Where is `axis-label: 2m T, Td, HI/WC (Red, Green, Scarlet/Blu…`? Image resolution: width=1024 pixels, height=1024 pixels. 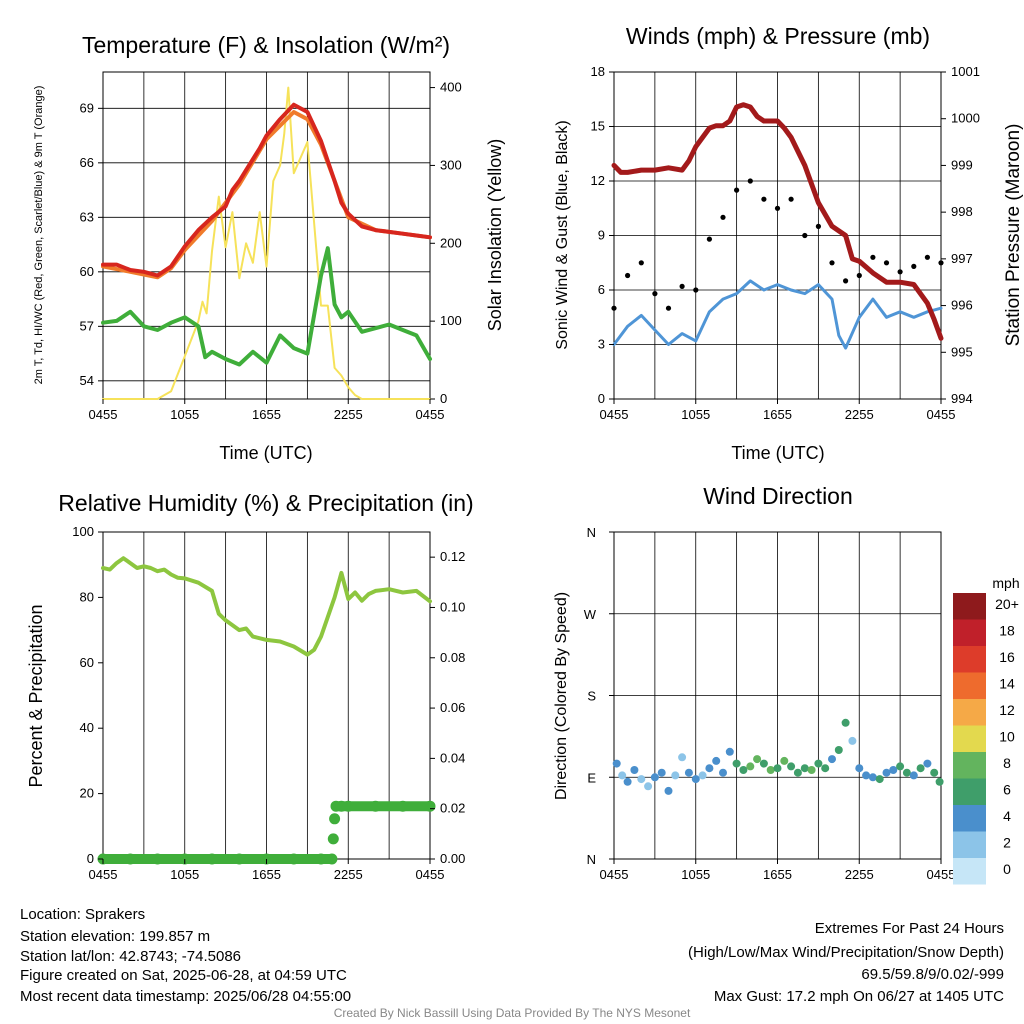 axis-label: 2m T, Td, HI/WC (Red, Green, Scarlet/Blu… is located at coordinates (39, 235).